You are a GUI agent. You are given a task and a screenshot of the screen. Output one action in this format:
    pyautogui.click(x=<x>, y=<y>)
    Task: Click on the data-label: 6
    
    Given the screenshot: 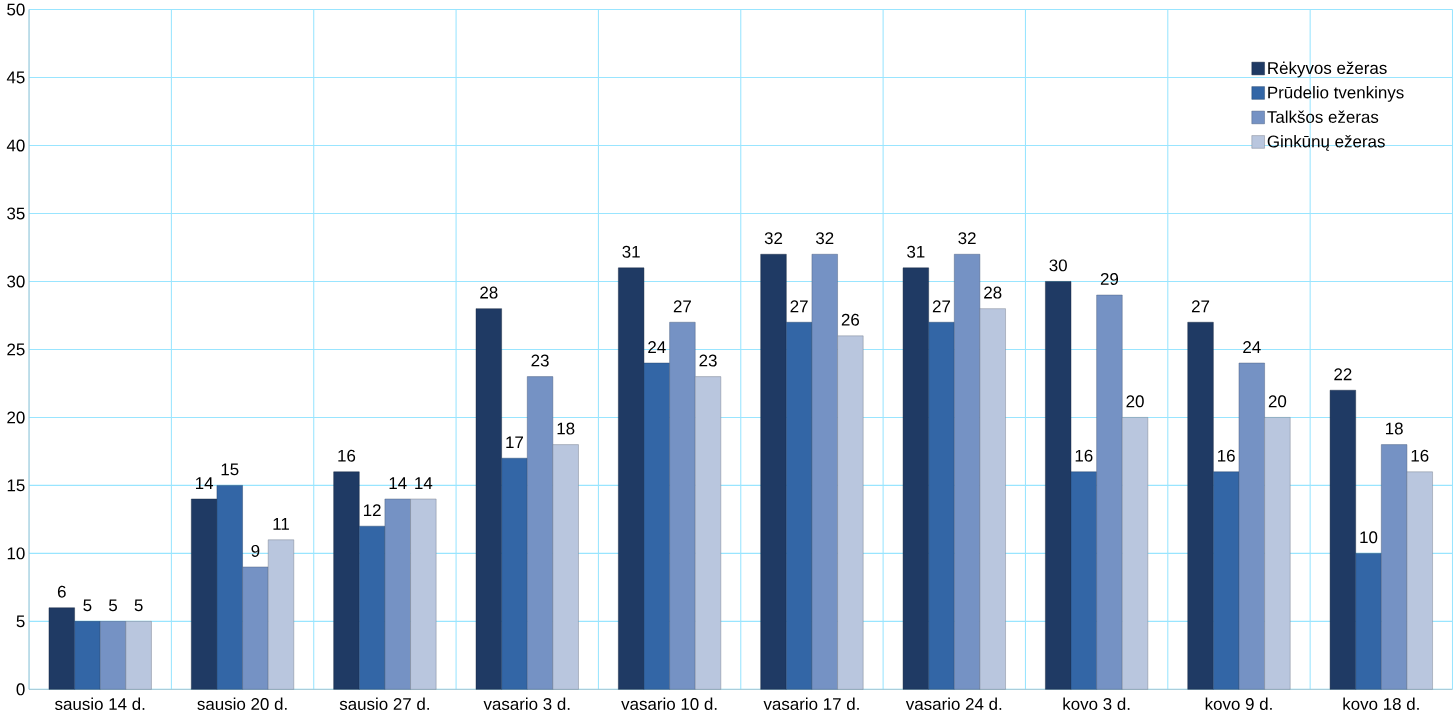 What is the action you would take?
    pyautogui.click(x=61, y=591)
    